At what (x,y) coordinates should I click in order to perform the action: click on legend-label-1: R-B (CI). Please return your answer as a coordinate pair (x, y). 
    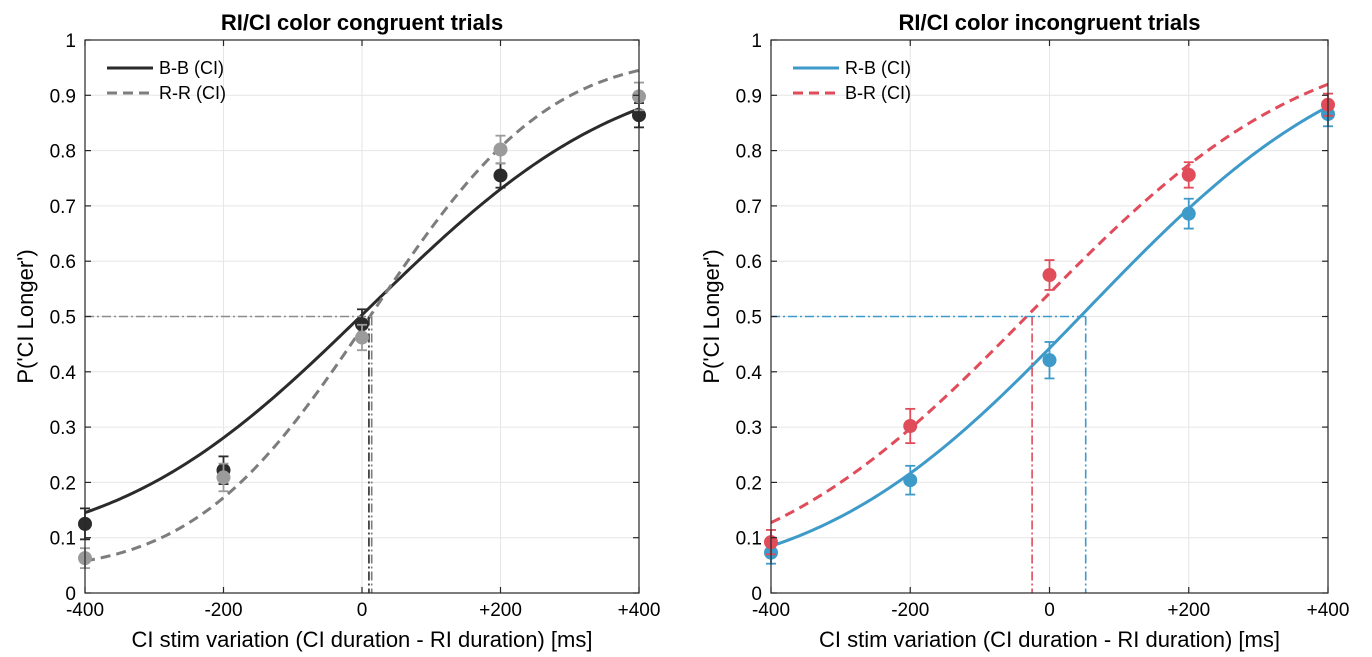
    Looking at the image, I should click on (878, 68).